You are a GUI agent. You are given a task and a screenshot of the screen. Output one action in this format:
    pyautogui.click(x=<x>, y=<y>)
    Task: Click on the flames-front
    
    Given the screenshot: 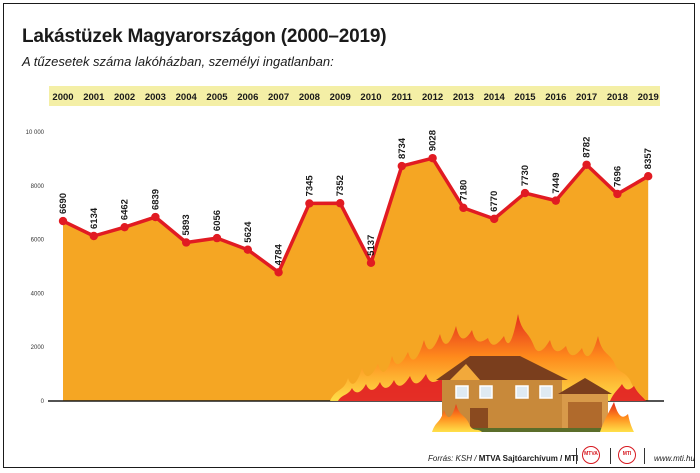 What is the action you would take?
    pyautogui.click(x=492, y=387)
    